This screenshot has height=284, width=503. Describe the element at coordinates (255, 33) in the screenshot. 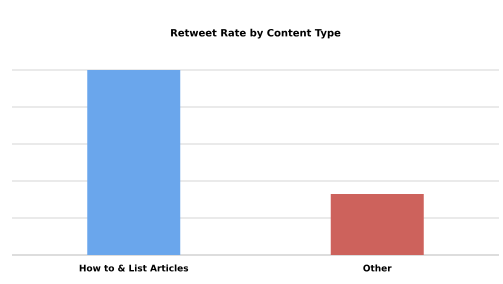

I see `chart-title: Retweet Rate by Content Type` at that location.